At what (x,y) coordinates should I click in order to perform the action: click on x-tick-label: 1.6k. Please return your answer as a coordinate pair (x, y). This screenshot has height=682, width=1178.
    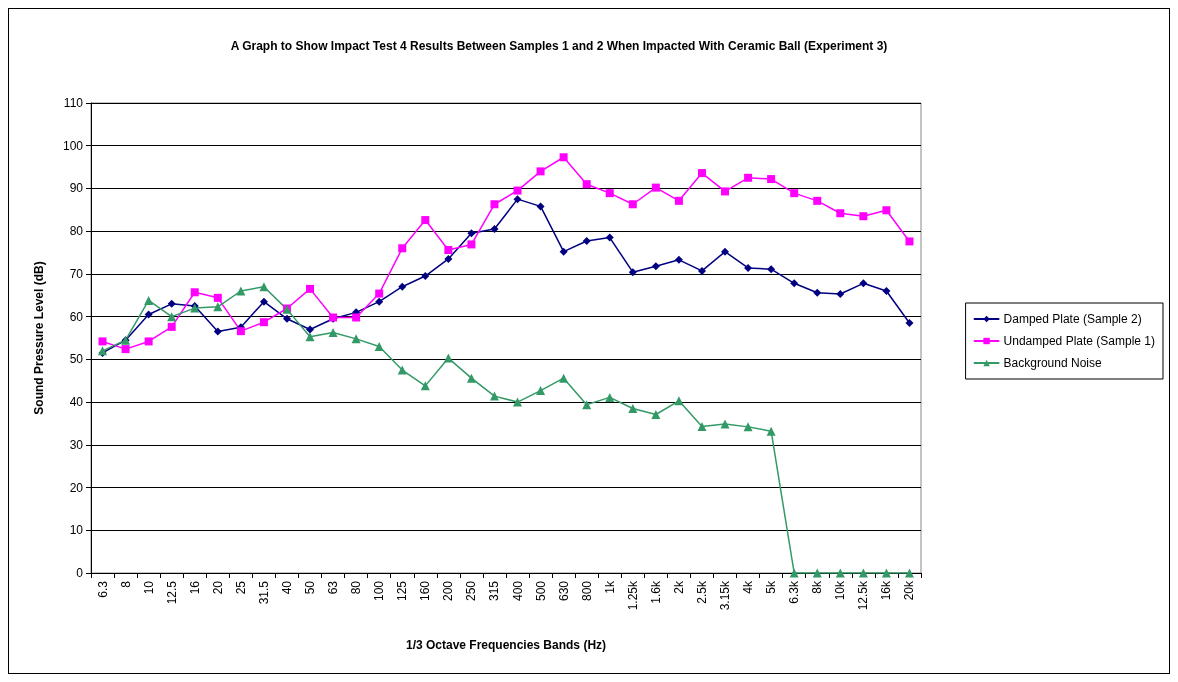
    Looking at the image, I should click on (655, 592).